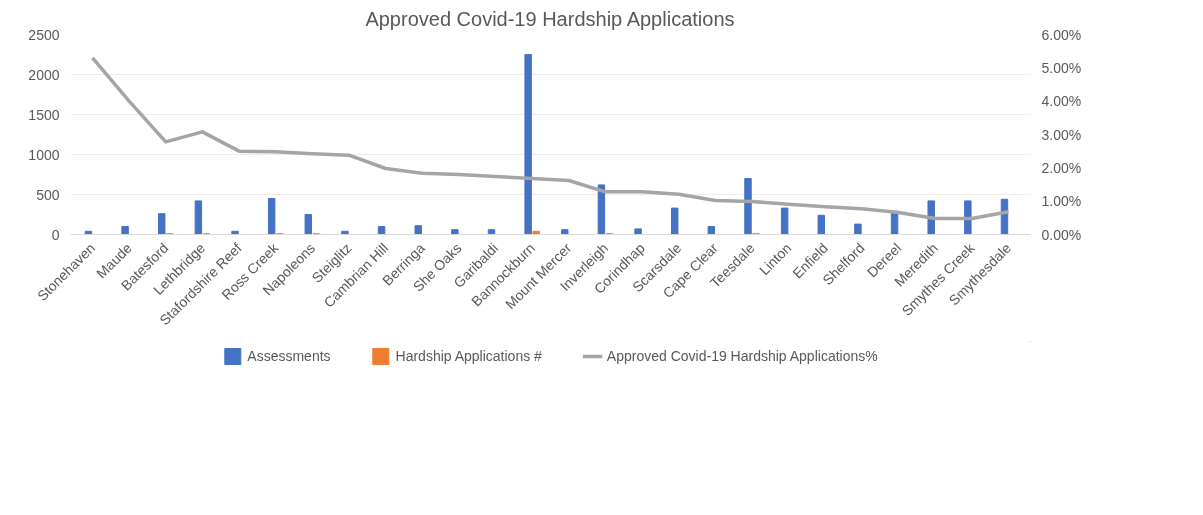  What do you see at coordinates (44, 114) in the screenshot?
I see `y-tick-label: 1500` at bounding box center [44, 114].